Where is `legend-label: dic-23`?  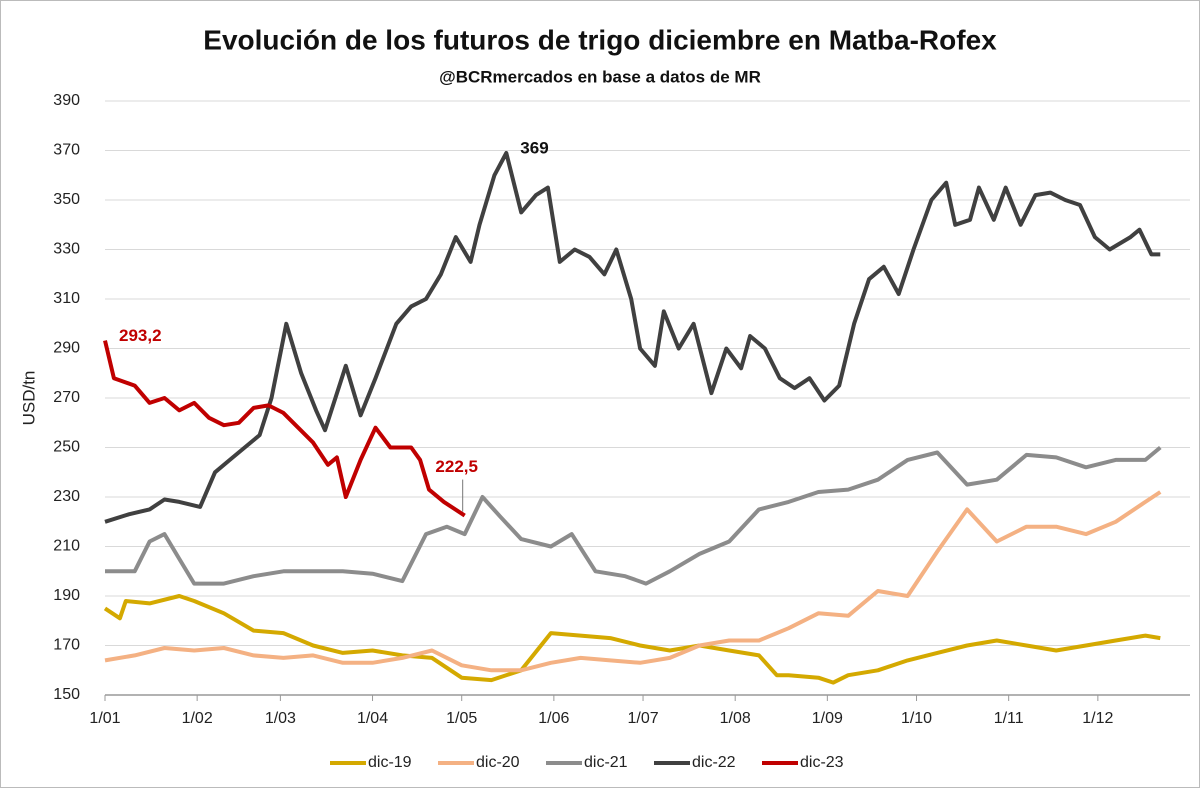
legend-label: dic-23 is located at coordinates (822, 762).